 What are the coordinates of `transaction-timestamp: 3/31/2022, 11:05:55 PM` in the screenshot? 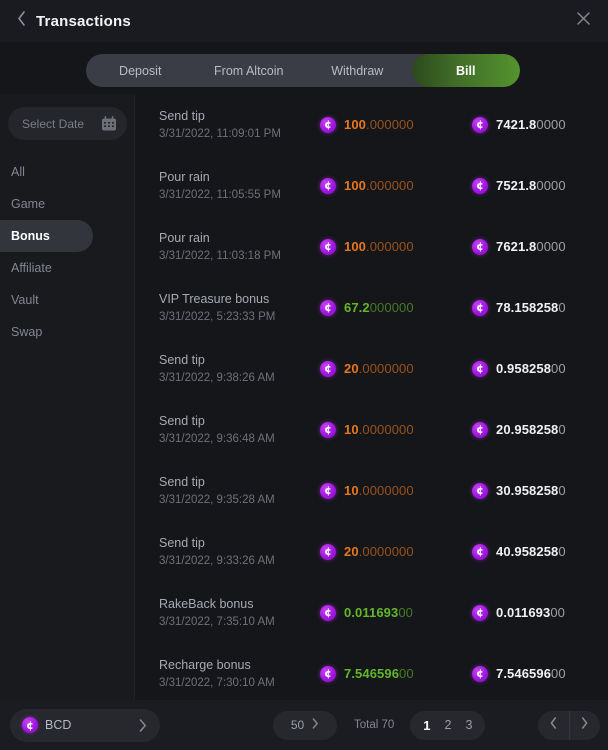 It's located at (220, 195).